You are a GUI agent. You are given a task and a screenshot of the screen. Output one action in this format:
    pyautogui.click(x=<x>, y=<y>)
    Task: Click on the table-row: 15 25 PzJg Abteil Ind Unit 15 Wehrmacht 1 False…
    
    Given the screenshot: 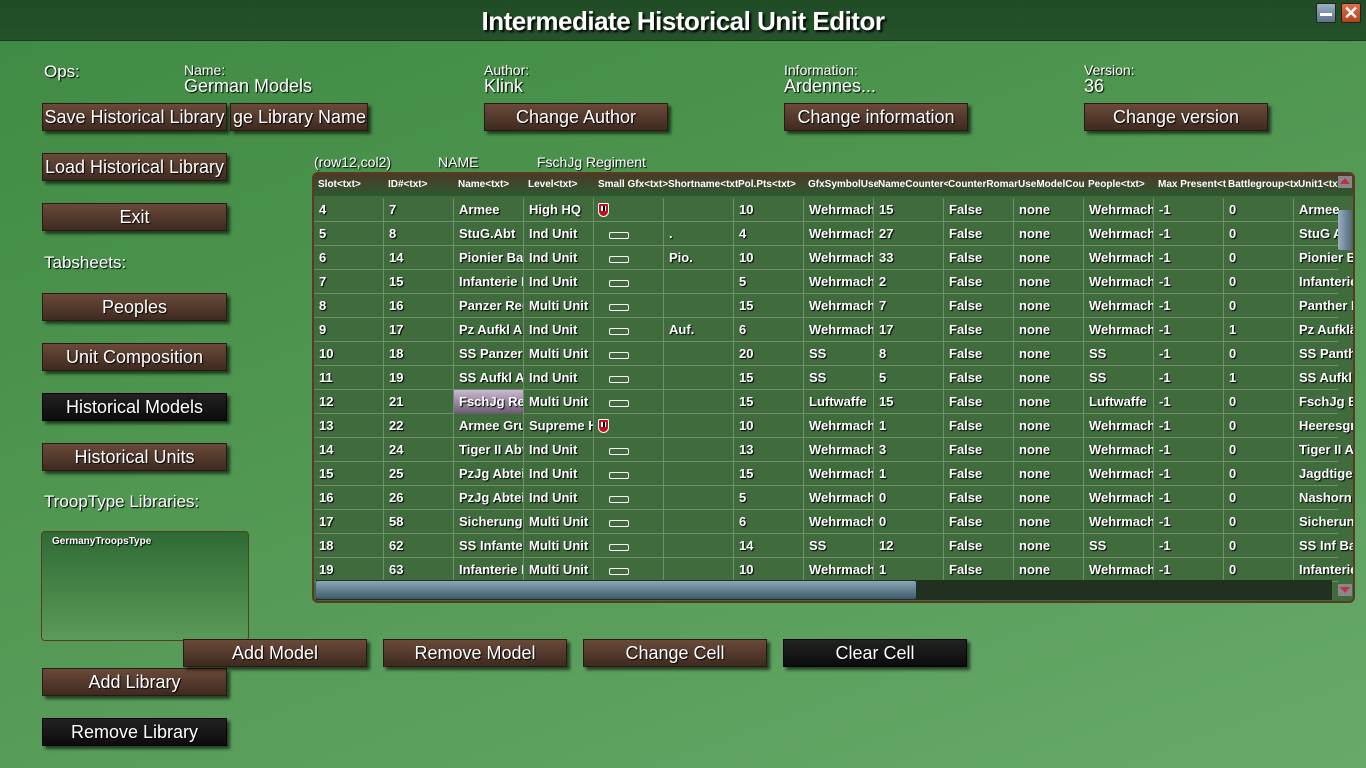 What is the action you would take?
    pyautogui.click(x=833, y=474)
    